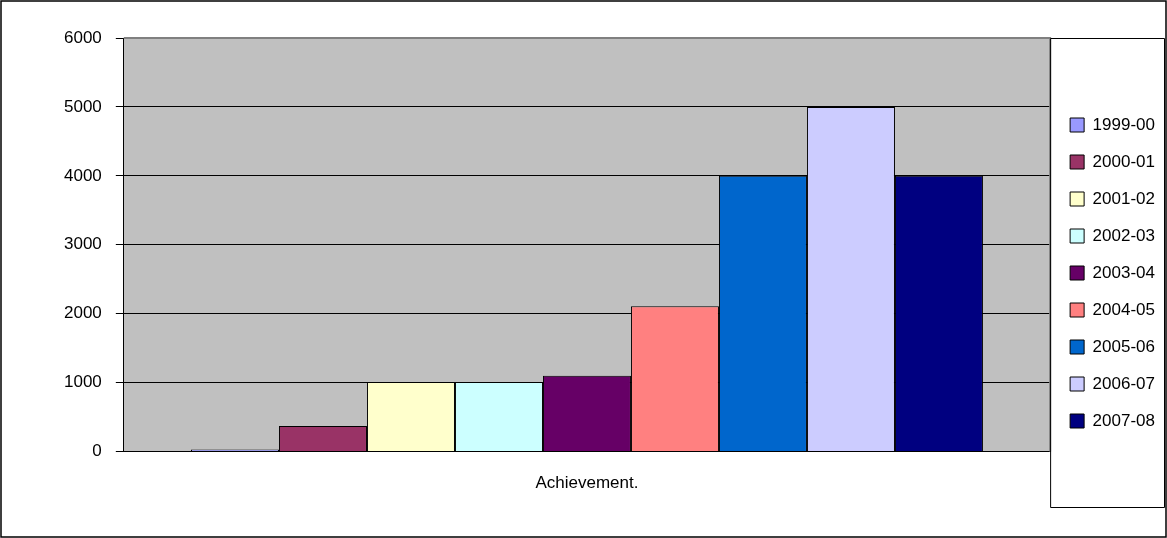 This screenshot has width=1167, height=538. Describe the element at coordinates (1123, 420) in the screenshot. I see `legend-label: 2007-08` at that location.